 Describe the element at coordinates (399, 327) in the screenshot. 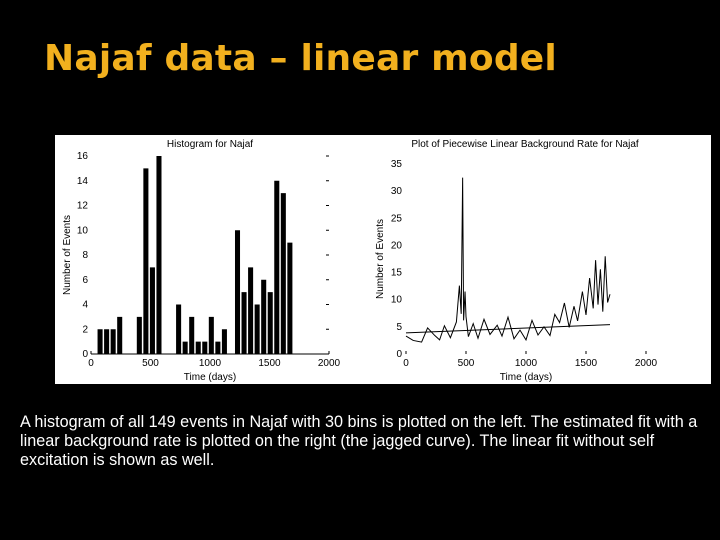

I see `rate-y-tick-label: 5` at that location.